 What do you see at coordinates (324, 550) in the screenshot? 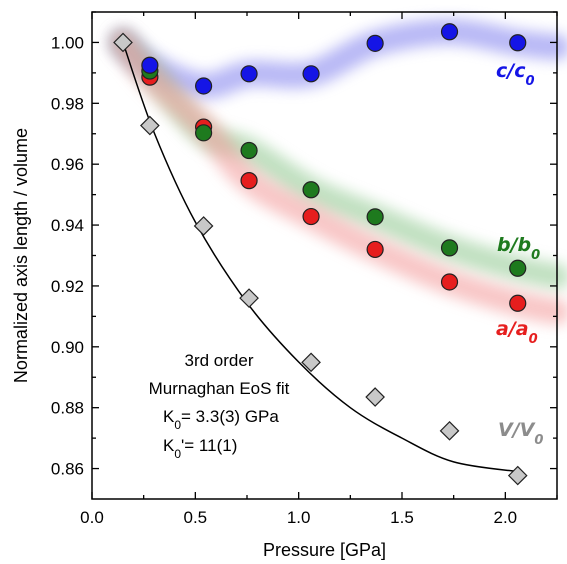
I see `x-axis-title: Pressure [GPa]` at bounding box center [324, 550].